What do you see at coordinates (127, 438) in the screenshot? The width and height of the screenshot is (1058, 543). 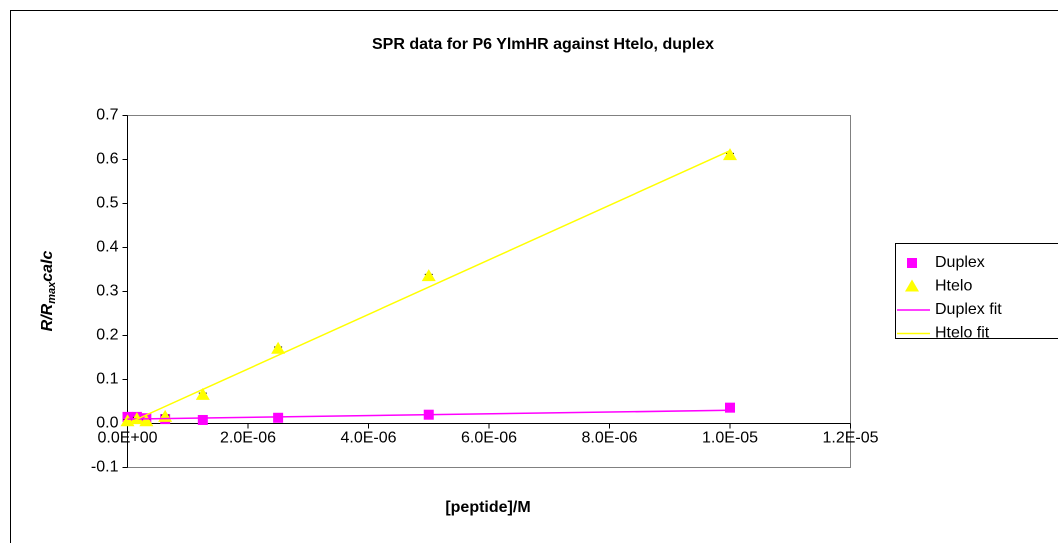 I see `x-tick-label: 0.0E+00` at bounding box center [127, 438].